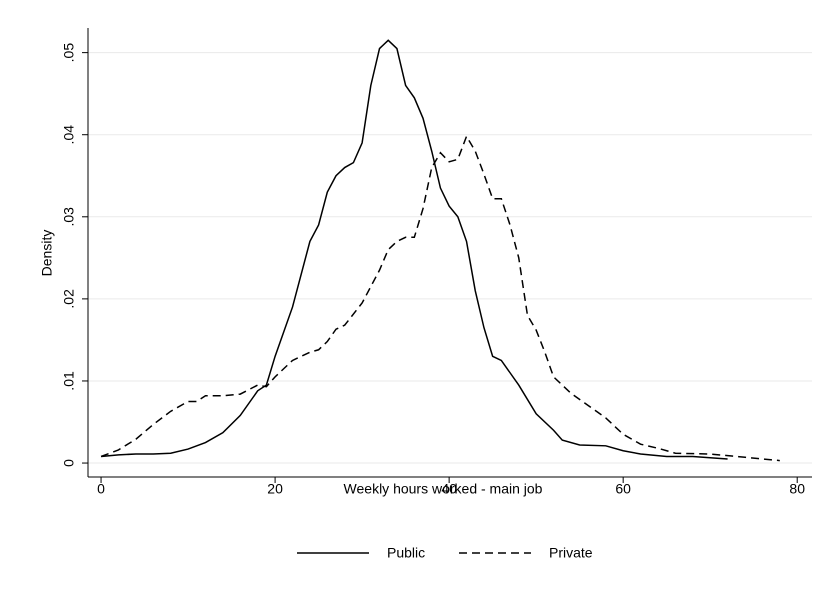 This screenshot has width=830, height=595. Describe the element at coordinates (69, 299) in the screenshot. I see `y-tick-label: .02` at that location.